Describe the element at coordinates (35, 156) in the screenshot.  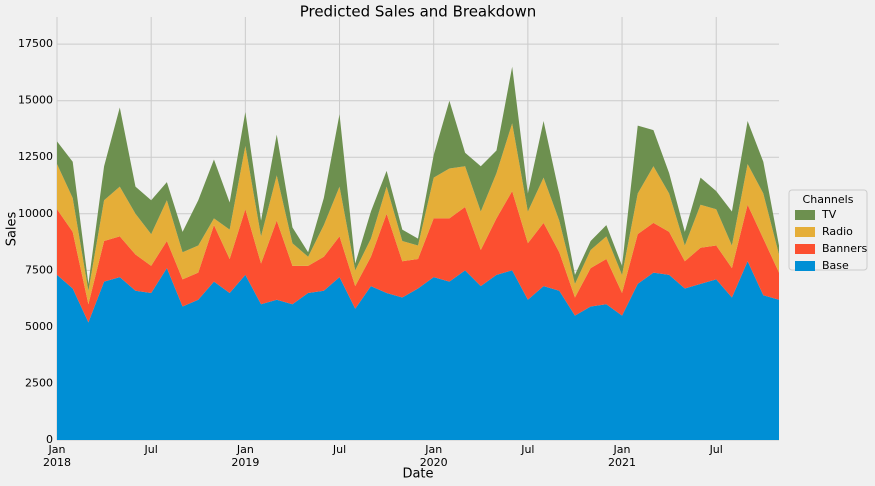
I see `y-tick-label: 12500` at that location.